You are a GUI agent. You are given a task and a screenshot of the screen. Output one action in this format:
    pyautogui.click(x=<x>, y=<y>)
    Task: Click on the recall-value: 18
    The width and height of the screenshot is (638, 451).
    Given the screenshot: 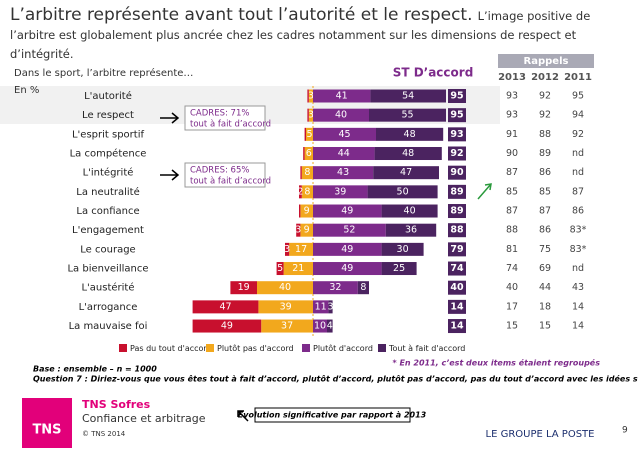 What is the action you would take?
    pyautogui.click(x=545, y=306)
    